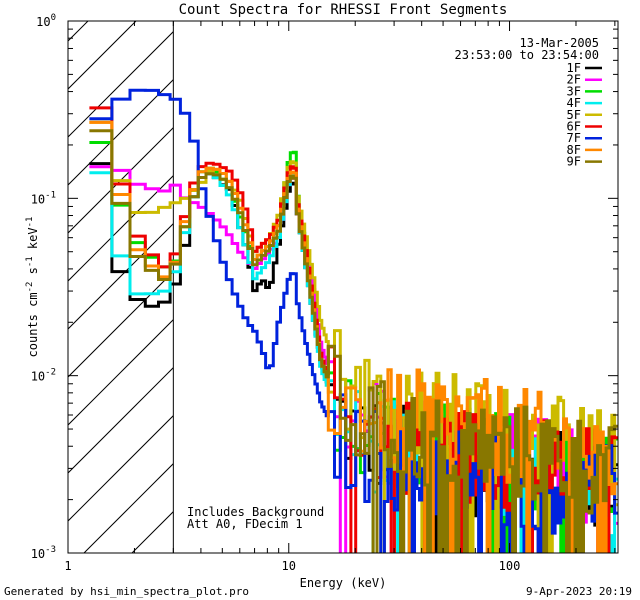 Image resolution: width=640 pixels, height=600 pixels. What do you see at coordinates (43, 553) in the screenshot?
I see `y-tick-label: 10⁻³` at bounding box center [43, 553].